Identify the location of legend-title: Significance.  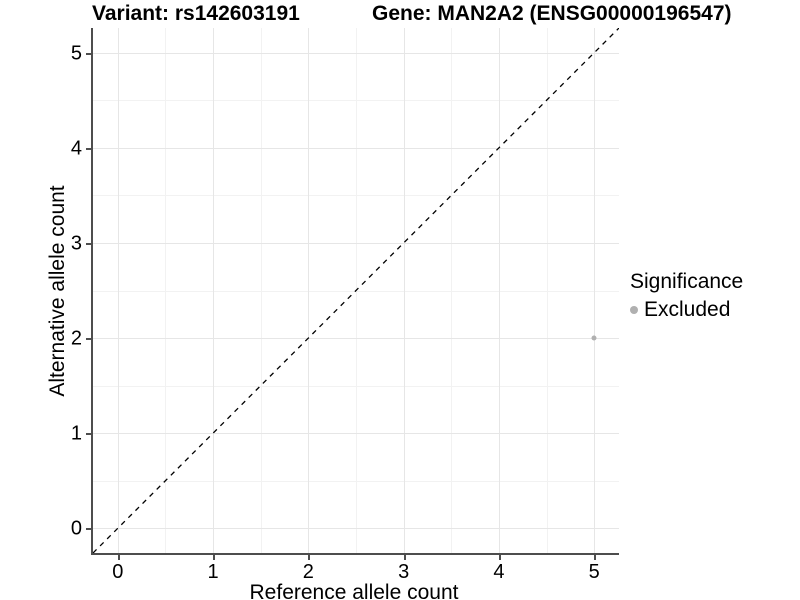
(687, 281).